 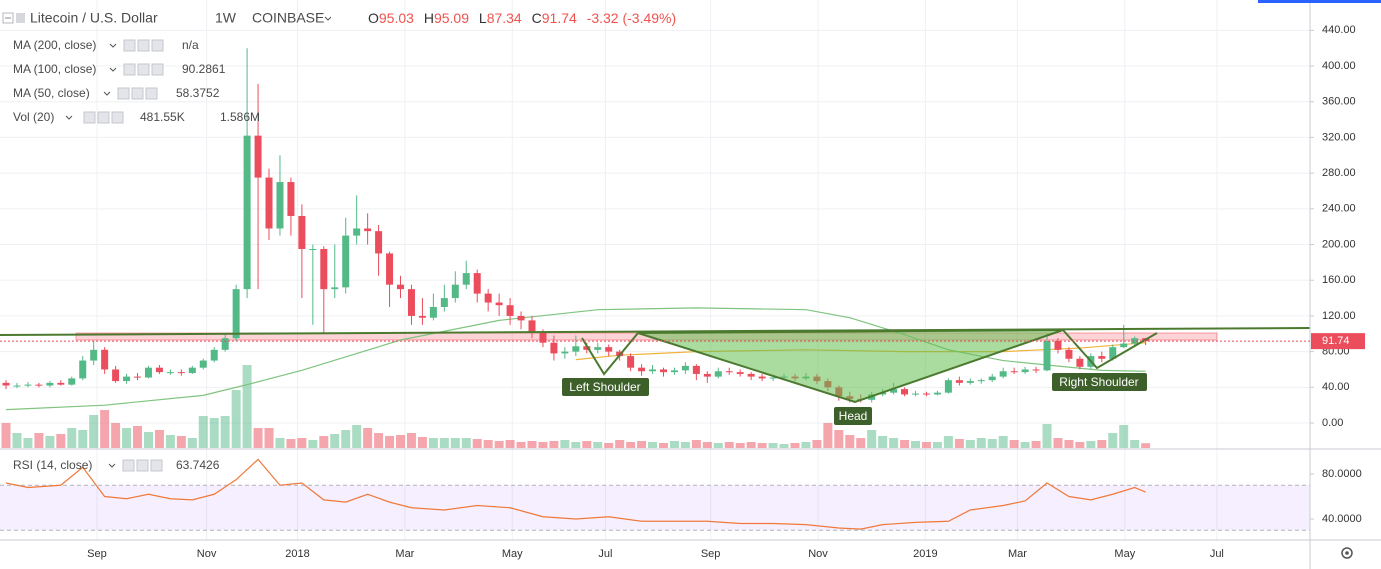 What do you see at coordinates (483, 18) in the screenshot?
I see `ohlc-label: L` at bounding box center [483, 18].